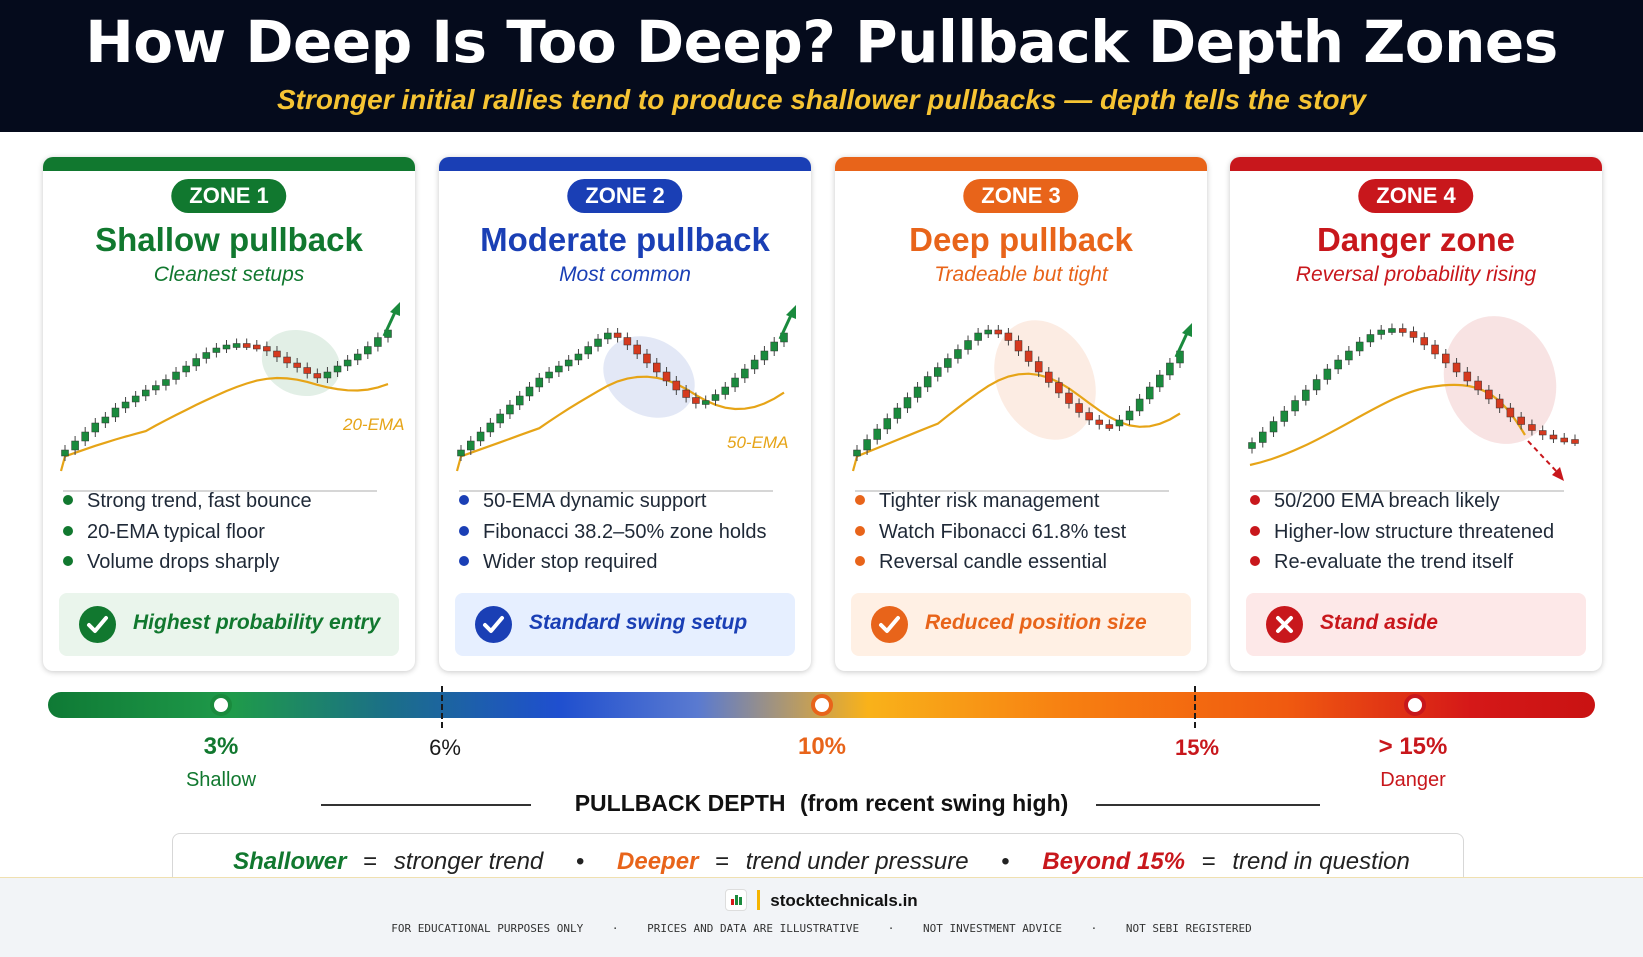  What do you see at coordinates (1094, 928) in the screenshot?
I see `disclaimer-sep-3: ·` at bounding box center [1094, 928].